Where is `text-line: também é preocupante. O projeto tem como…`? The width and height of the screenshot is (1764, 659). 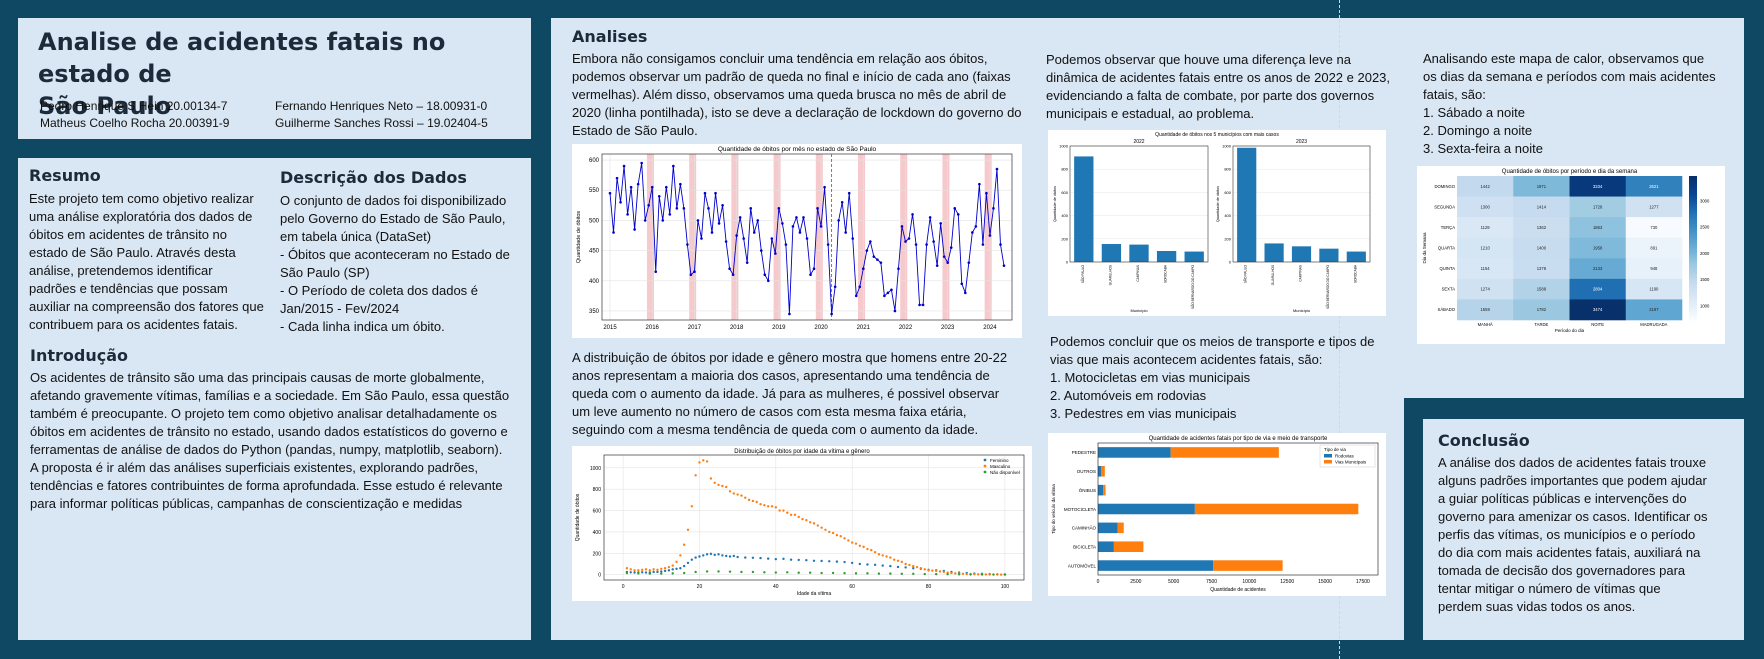
text-line: também é preocupante. O projeto tem como… is located at coordinates (263, 413).